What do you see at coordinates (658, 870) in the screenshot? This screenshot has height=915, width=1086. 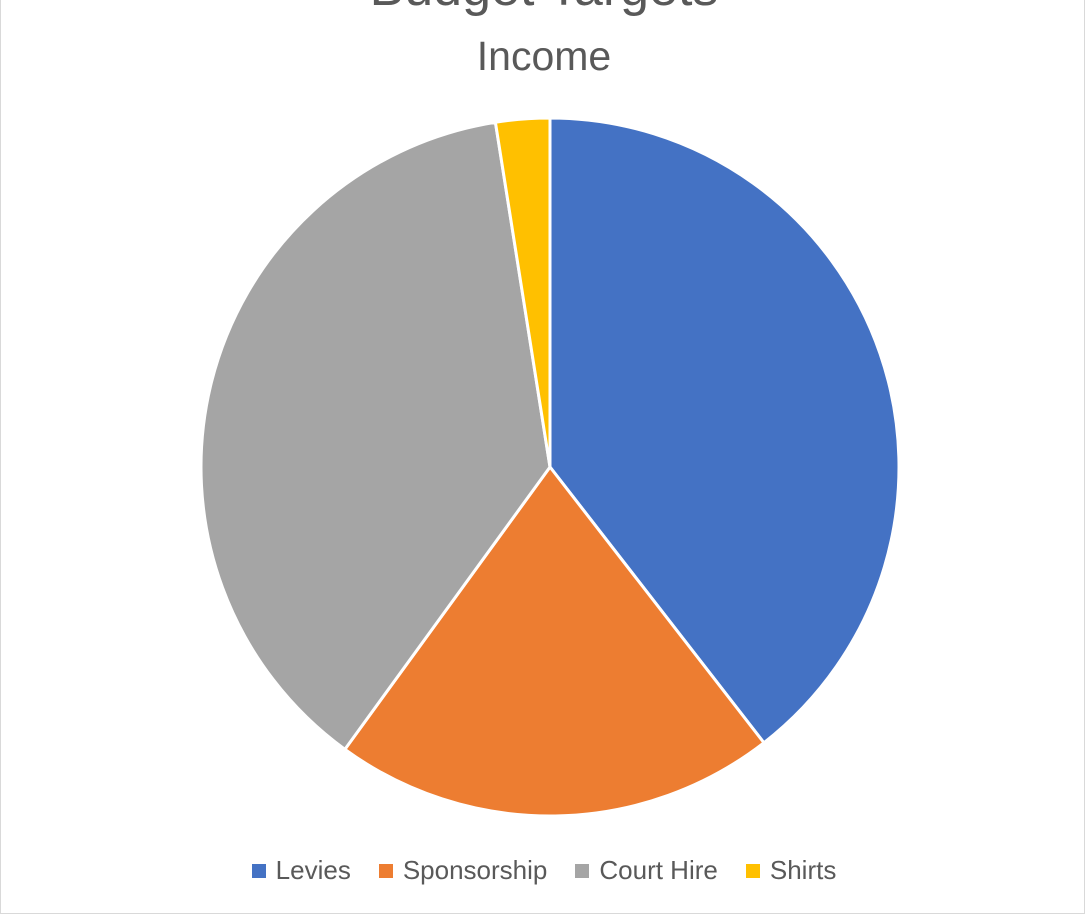 I see `legend-label: Court Hire` at bounding box center [658, 870].